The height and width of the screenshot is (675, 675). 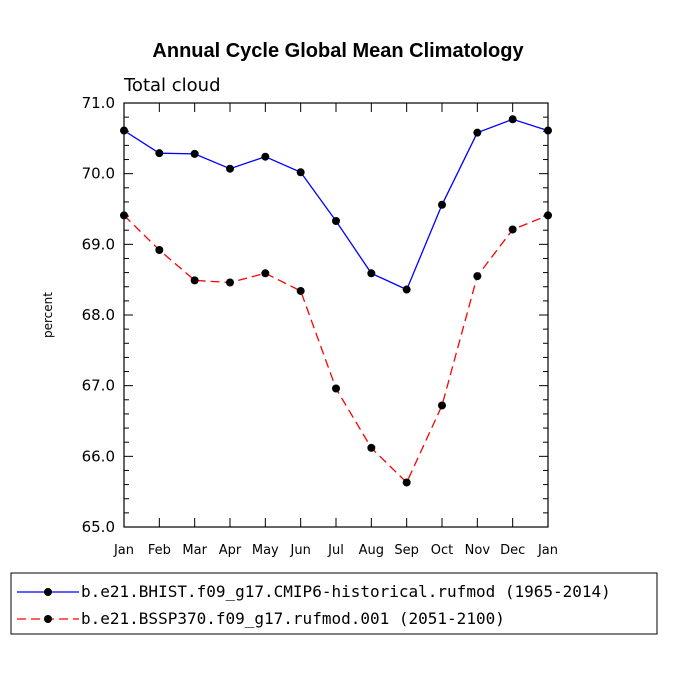 I want to click on chart-title: Annual Cycle Global Mean Climatology, so click(x=338, y=51).